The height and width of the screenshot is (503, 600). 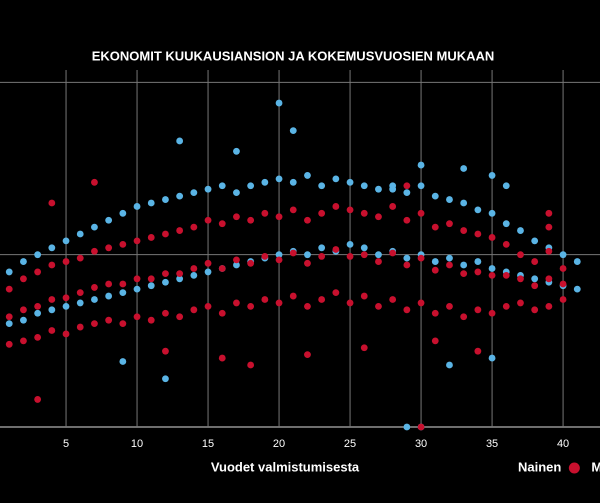 What do you see at coordinates (137, 444) in the screenshot?
I see `x-tick-label: 10` at bounding box center [137, 444].